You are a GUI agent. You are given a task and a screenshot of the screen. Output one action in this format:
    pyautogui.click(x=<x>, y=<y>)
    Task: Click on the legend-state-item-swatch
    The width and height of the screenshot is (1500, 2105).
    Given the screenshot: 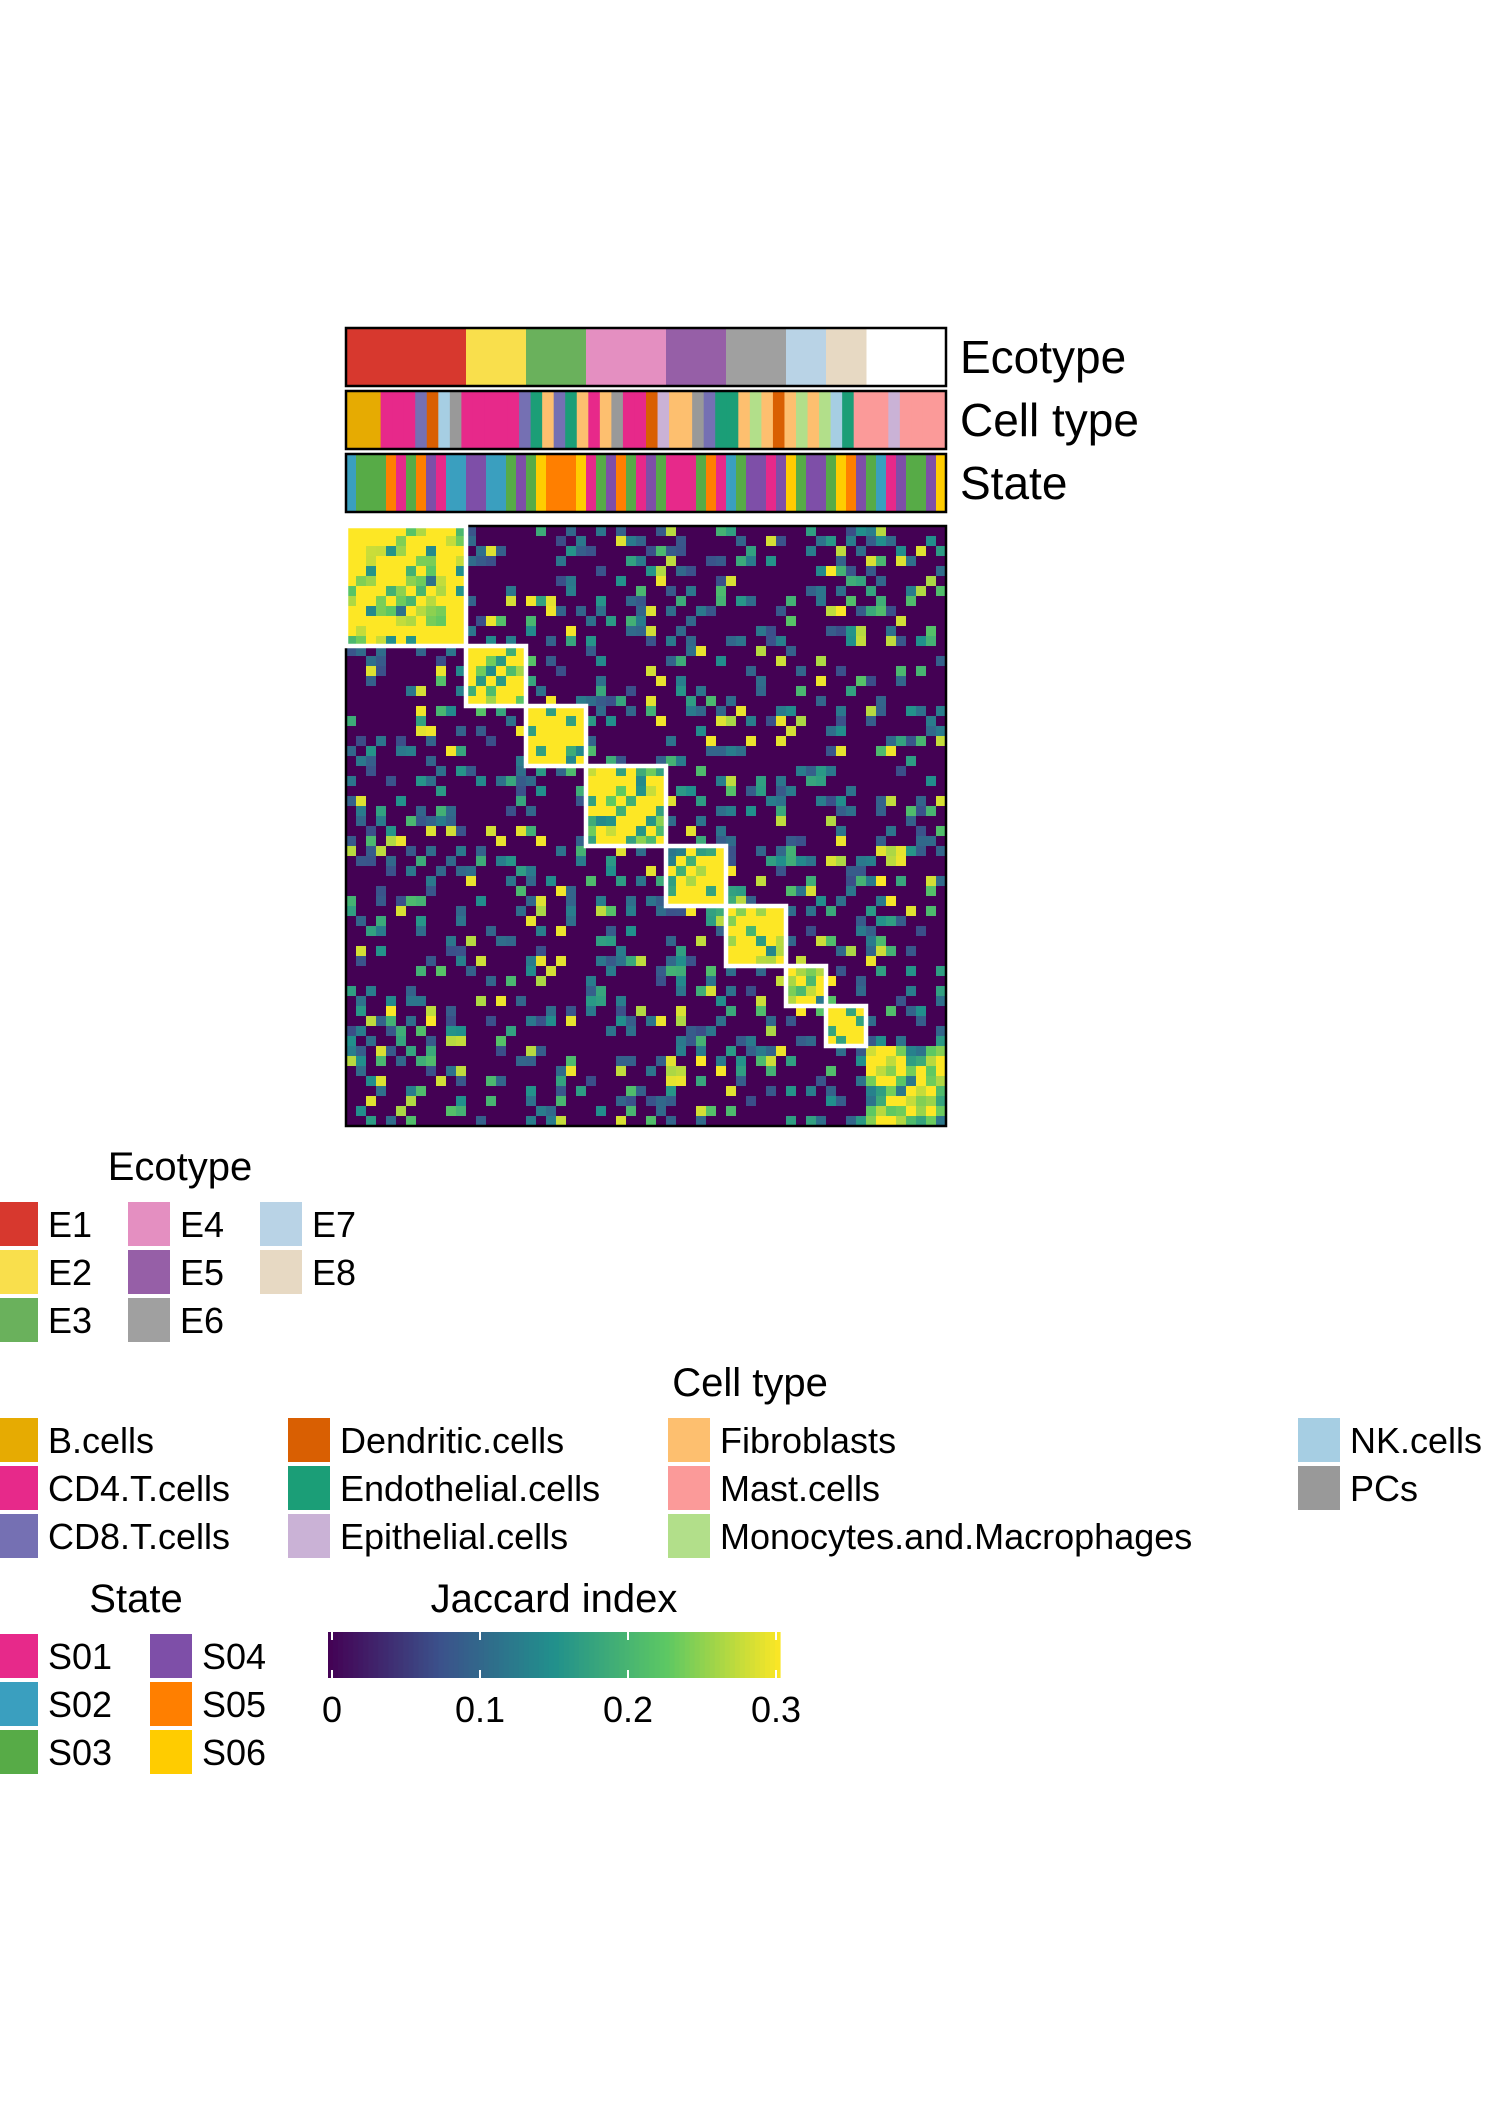 What is the action you would take?
    pyautogui.click(x=171, y=1704)
    